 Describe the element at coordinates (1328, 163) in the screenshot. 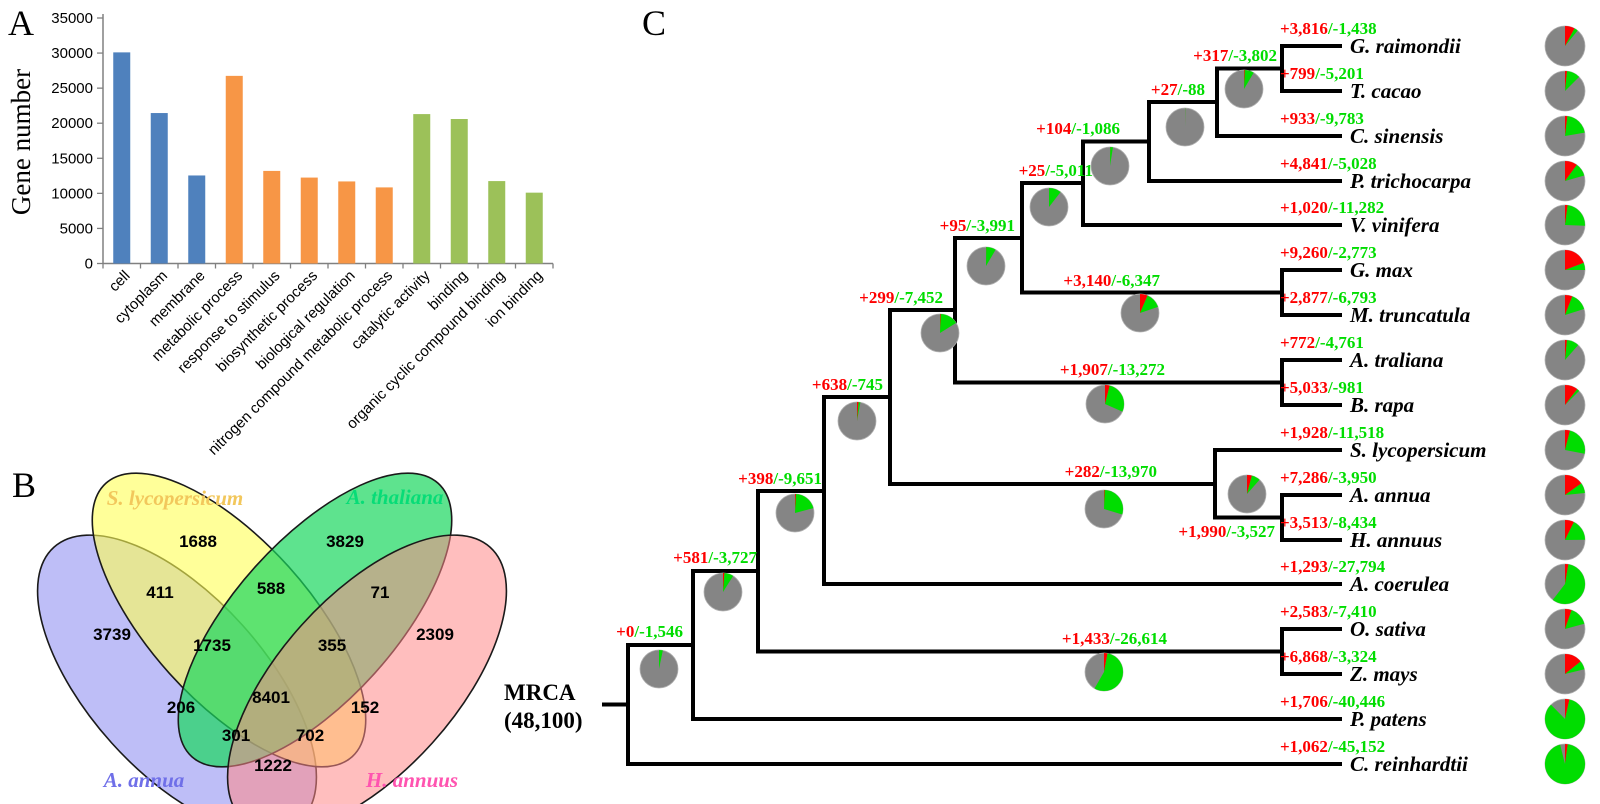

I see `gain-loss-label: +4,841/-5,028` at that location.